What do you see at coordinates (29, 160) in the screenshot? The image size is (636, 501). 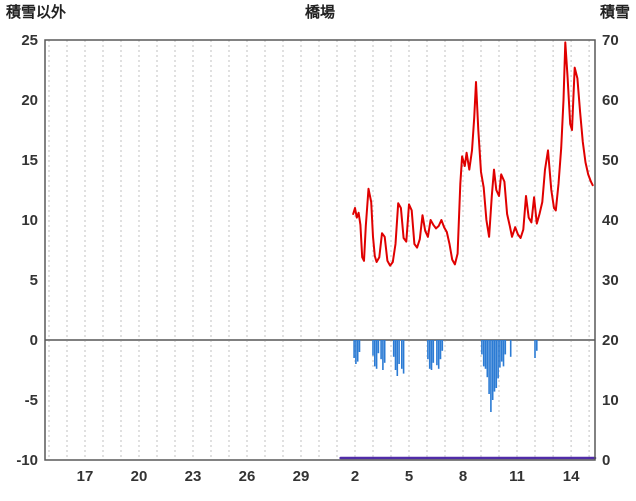 I see `left-tick-label: 15` at bounding box center [29, 160].